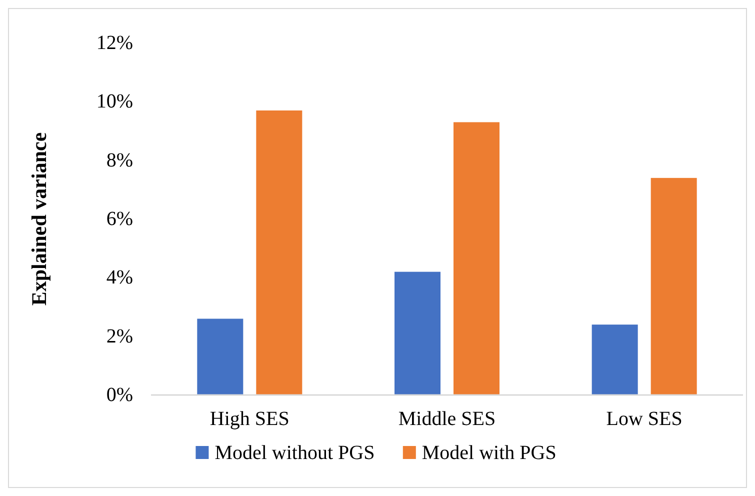 Image resolution: width=755 pixels, height=496 pixels. What do you see at coordinates (644, 419) in the screenshot?
I see `x-tick-label: Low SES` at bounding box center [644, 419].